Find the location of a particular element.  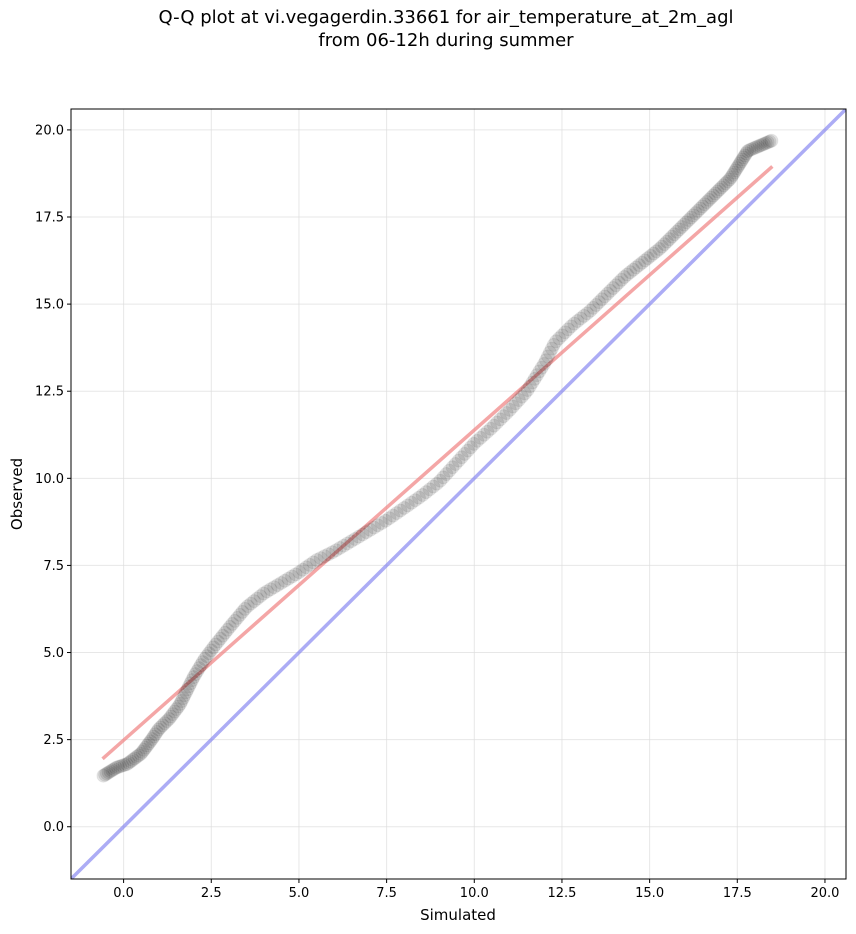

x-tick-label: 12.5 is located at coordinates (561, 893).